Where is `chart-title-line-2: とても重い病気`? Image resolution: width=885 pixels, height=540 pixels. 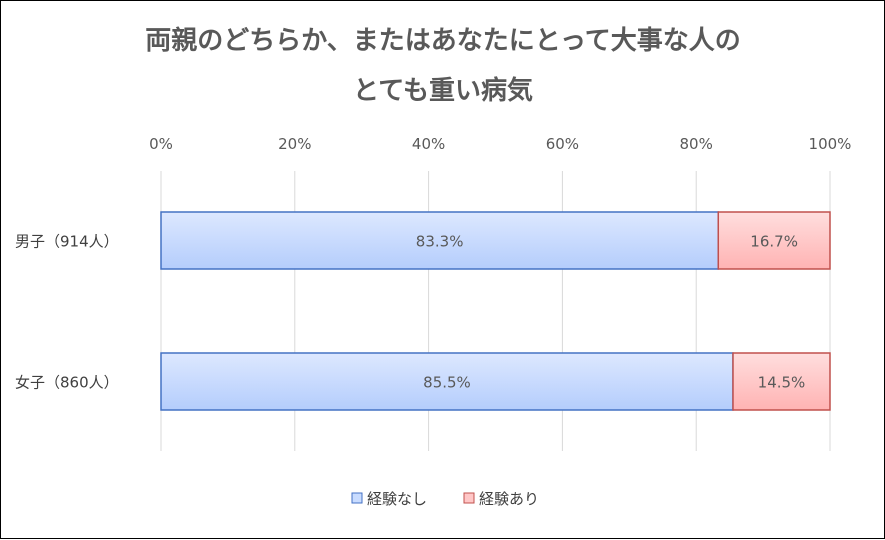
chart-title-line-2: とても重い病気 is located at coordinates (443, 90).